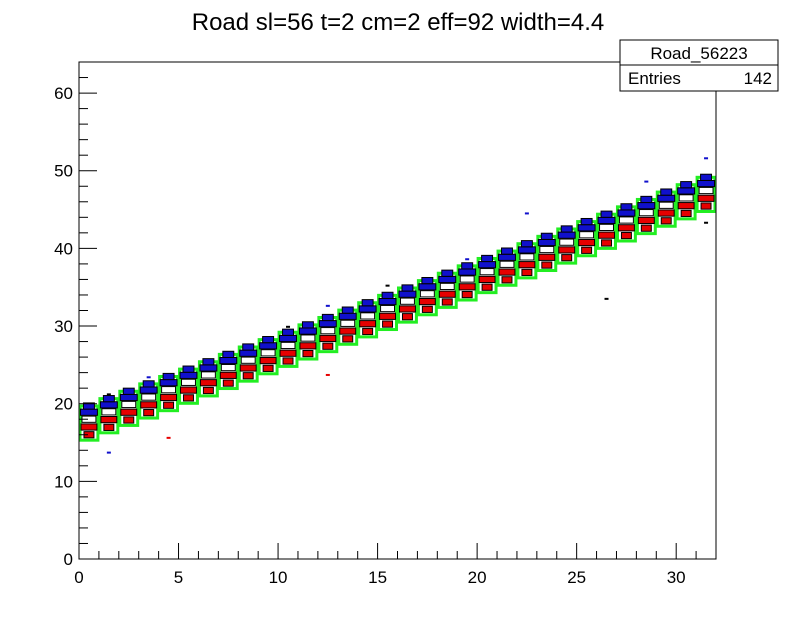 This screenshot has height=622, width=796. What do you see at coordinates (63, 248) in the screenshot?
I see `y-tick-label: 40` at bounding box center [63, 248].